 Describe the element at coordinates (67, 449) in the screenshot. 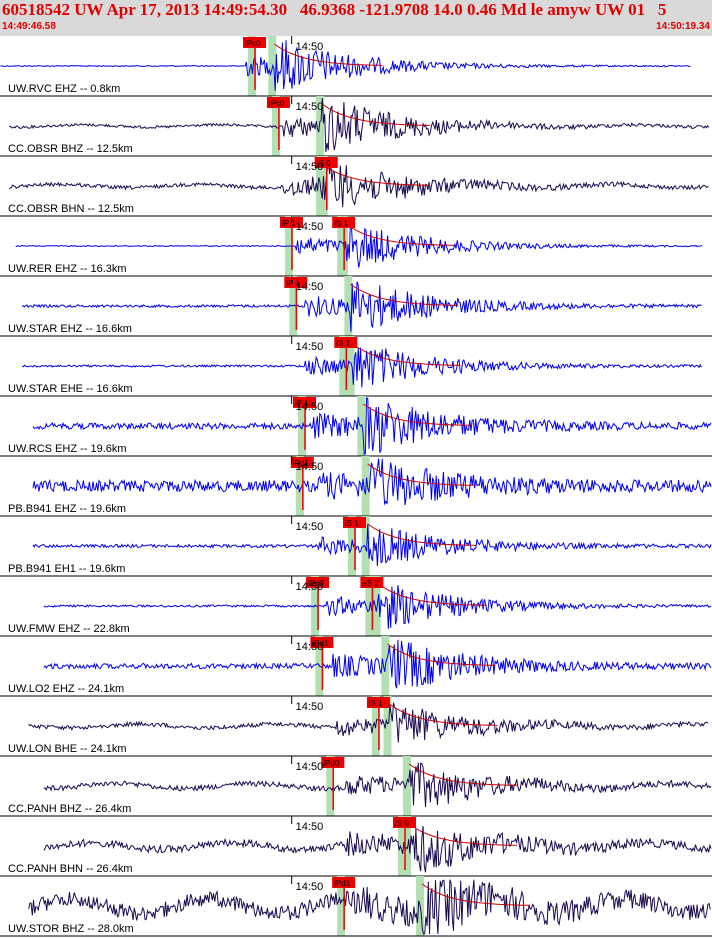

I see `station-label: UW.RCS EHZ -- 19.6km` at that location.